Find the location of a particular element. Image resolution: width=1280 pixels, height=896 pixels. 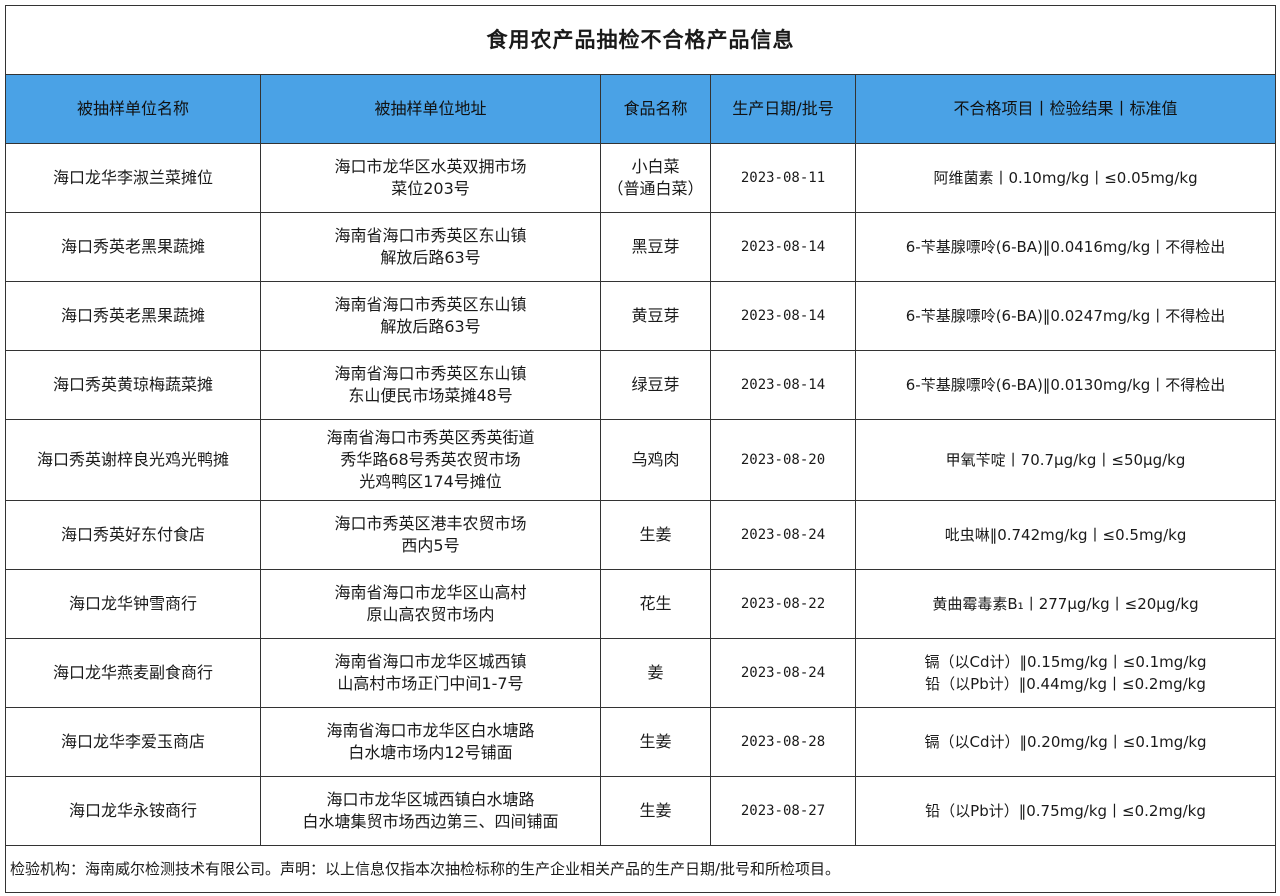

food-line: 黑豆芽 is located at coordinates (655, 246).